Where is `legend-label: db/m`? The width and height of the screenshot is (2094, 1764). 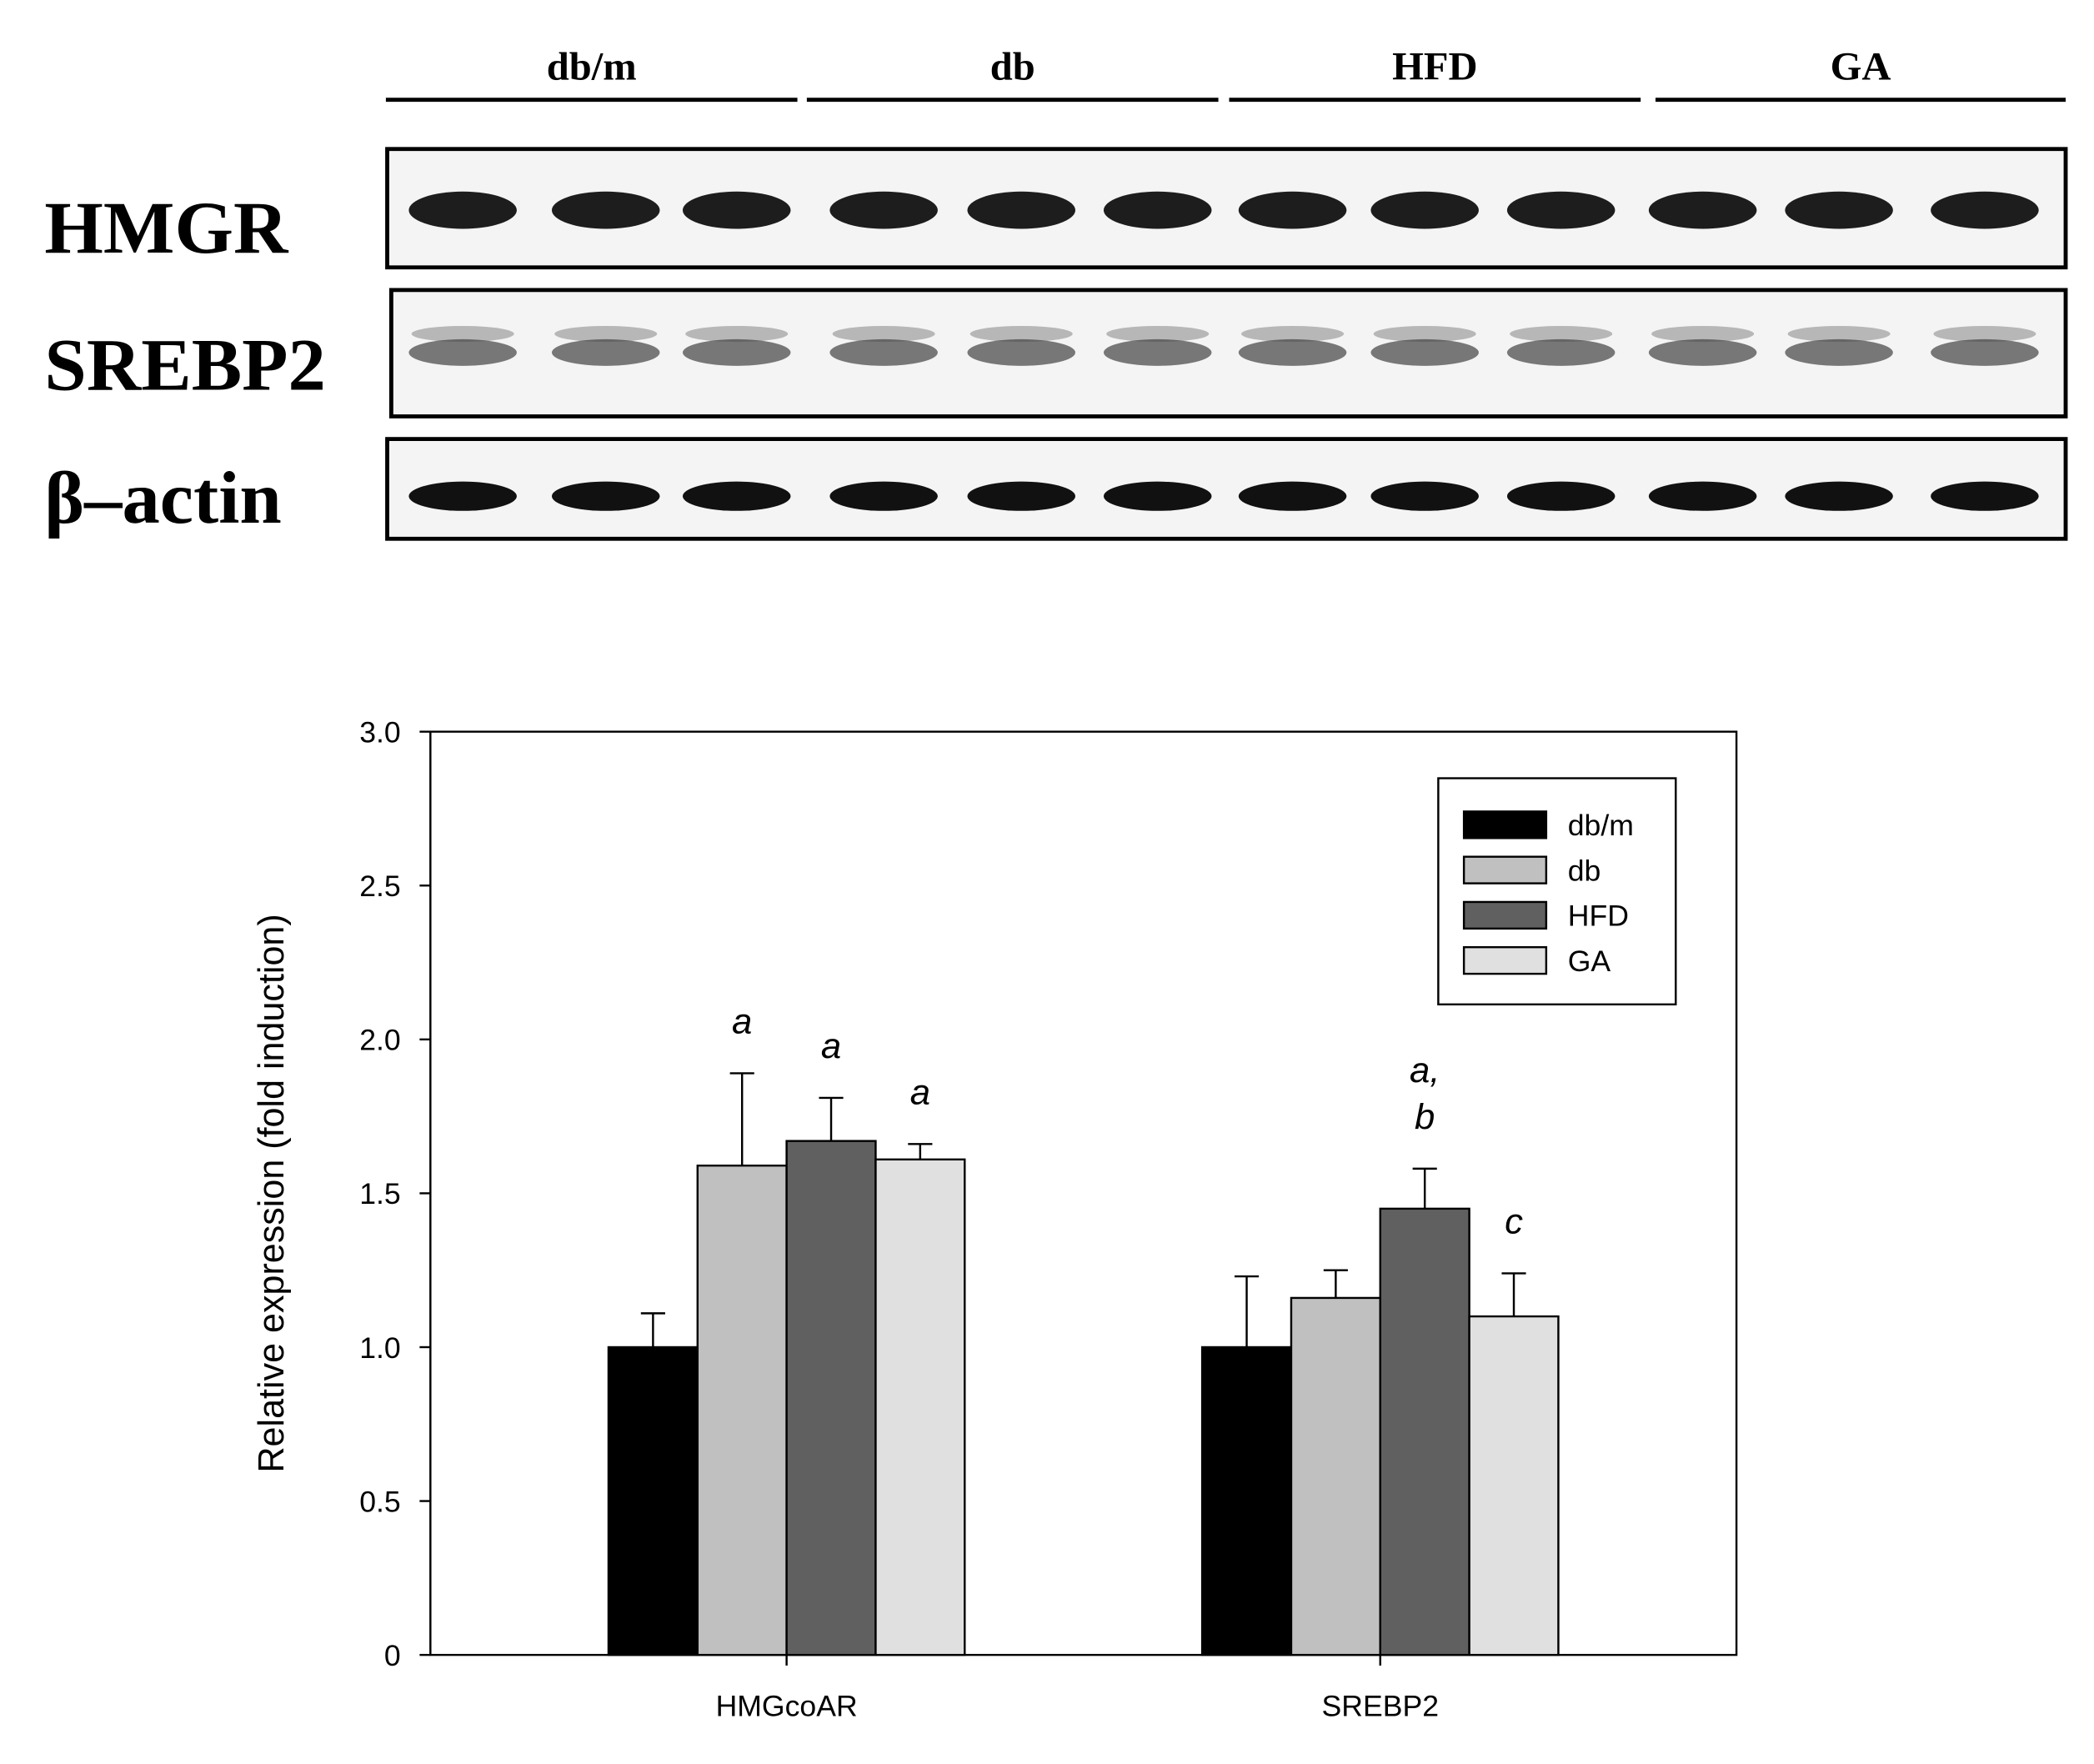 legend-label: db/m is located at coordinates (1601, 825).